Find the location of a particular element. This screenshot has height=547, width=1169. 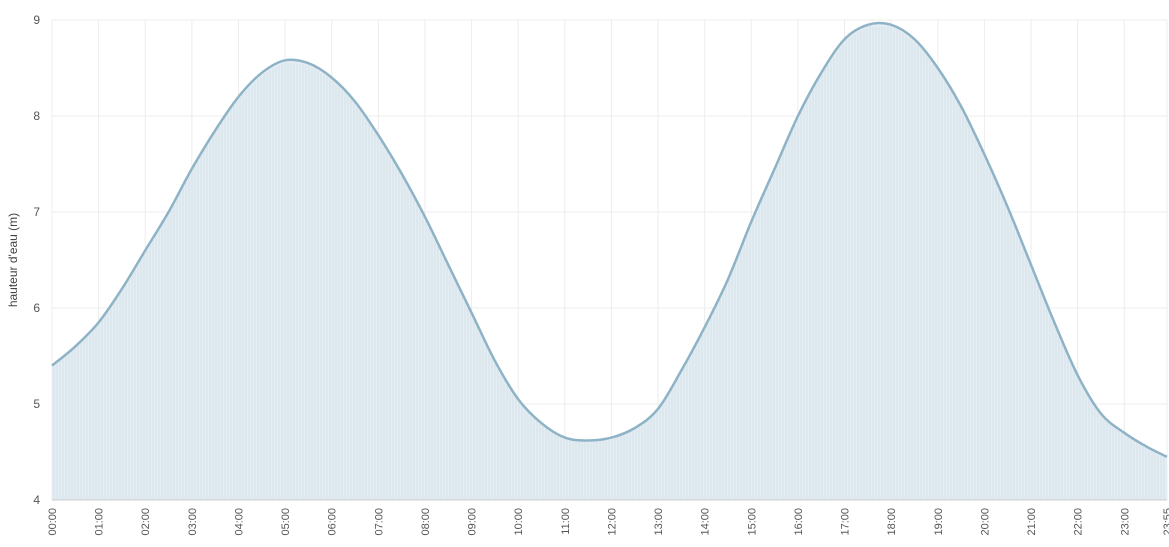

x-tick-label: 11:00 is located at coordinates (566, 521).